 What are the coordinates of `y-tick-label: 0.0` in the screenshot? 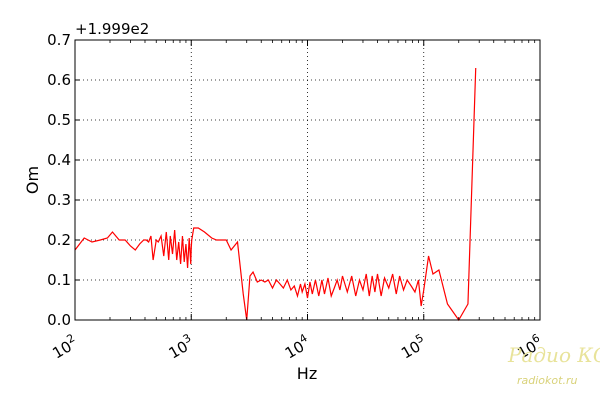 It's located at (59, 320).